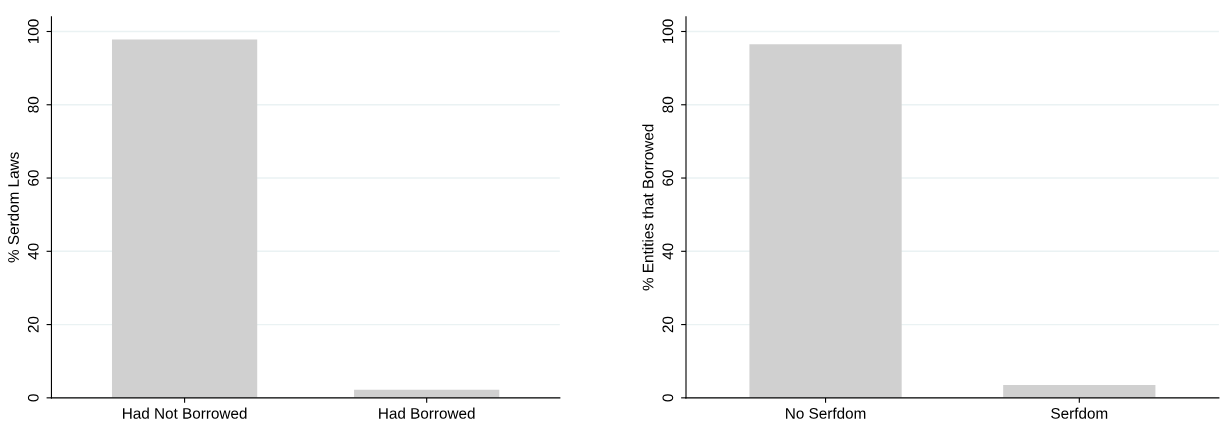 The image size is (1225, 421). I want to click on y-axis-title: % Serdom Laws, so click(13, 207).